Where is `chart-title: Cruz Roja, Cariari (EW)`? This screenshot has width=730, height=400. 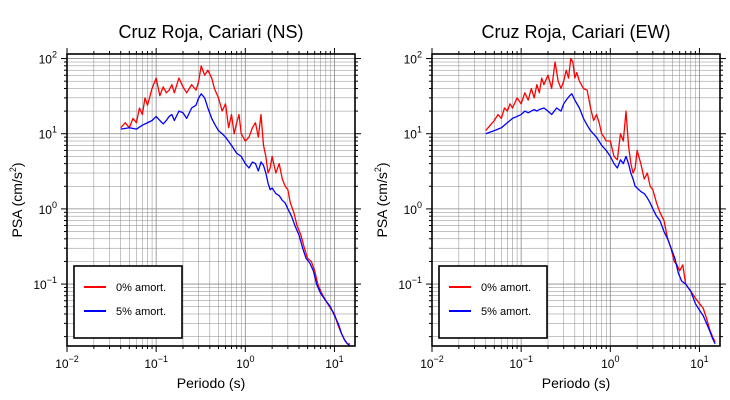
chart-title: Cruz Roja, Cariari (EW) is located at coordinates (575, 32).